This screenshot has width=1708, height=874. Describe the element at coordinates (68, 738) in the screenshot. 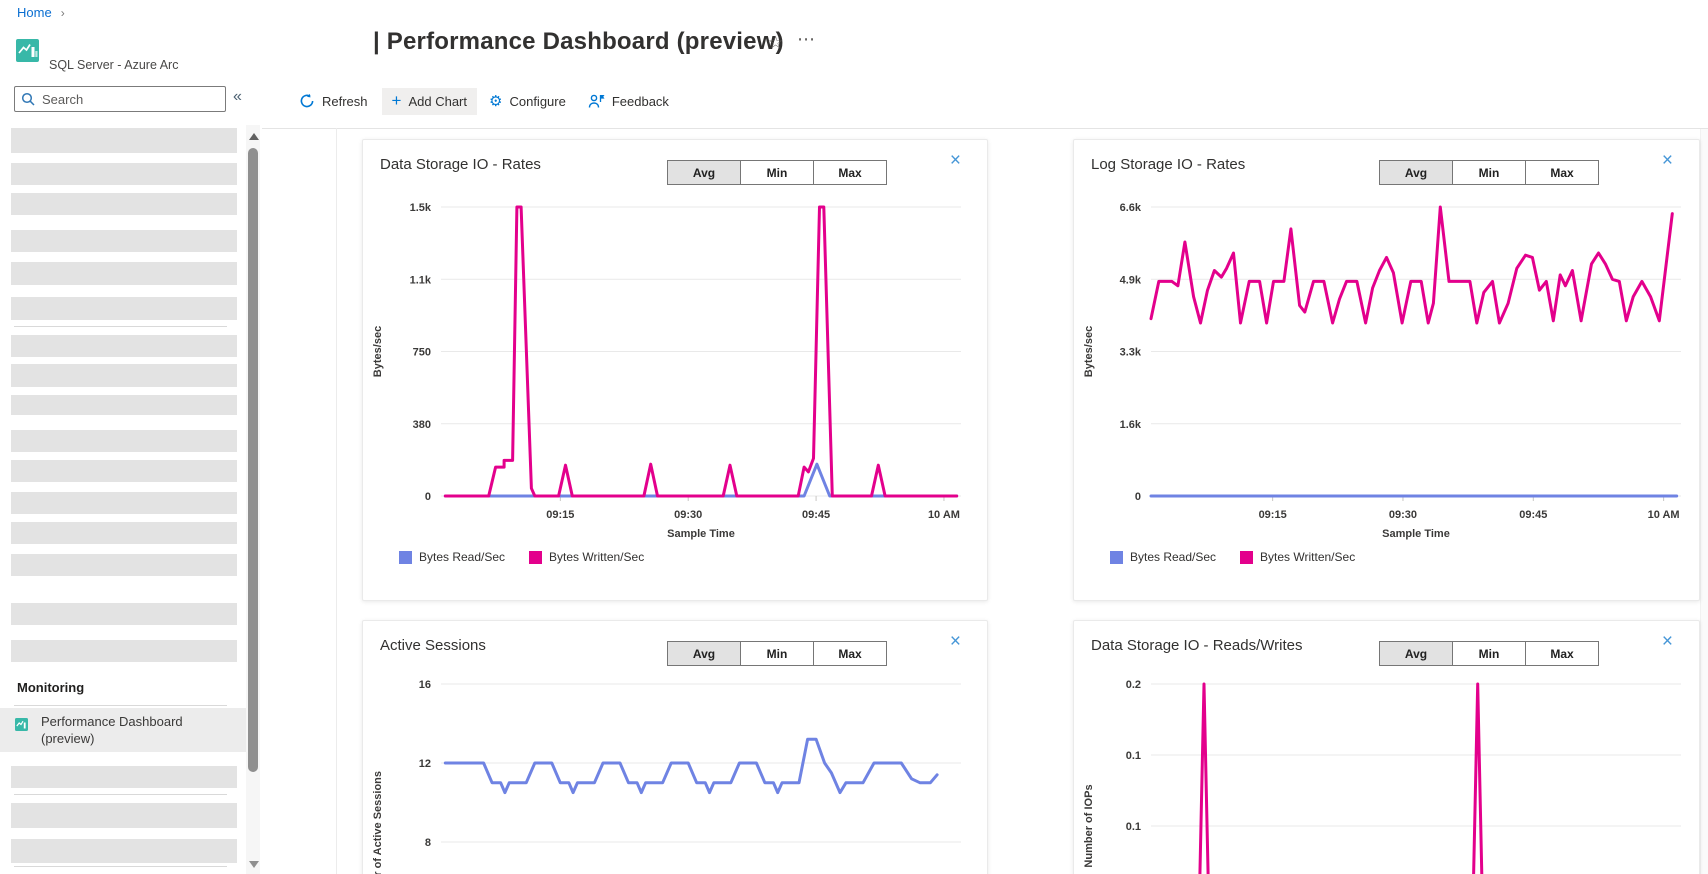

I see `sidebar-item-label-line2: (preview)` at that location.